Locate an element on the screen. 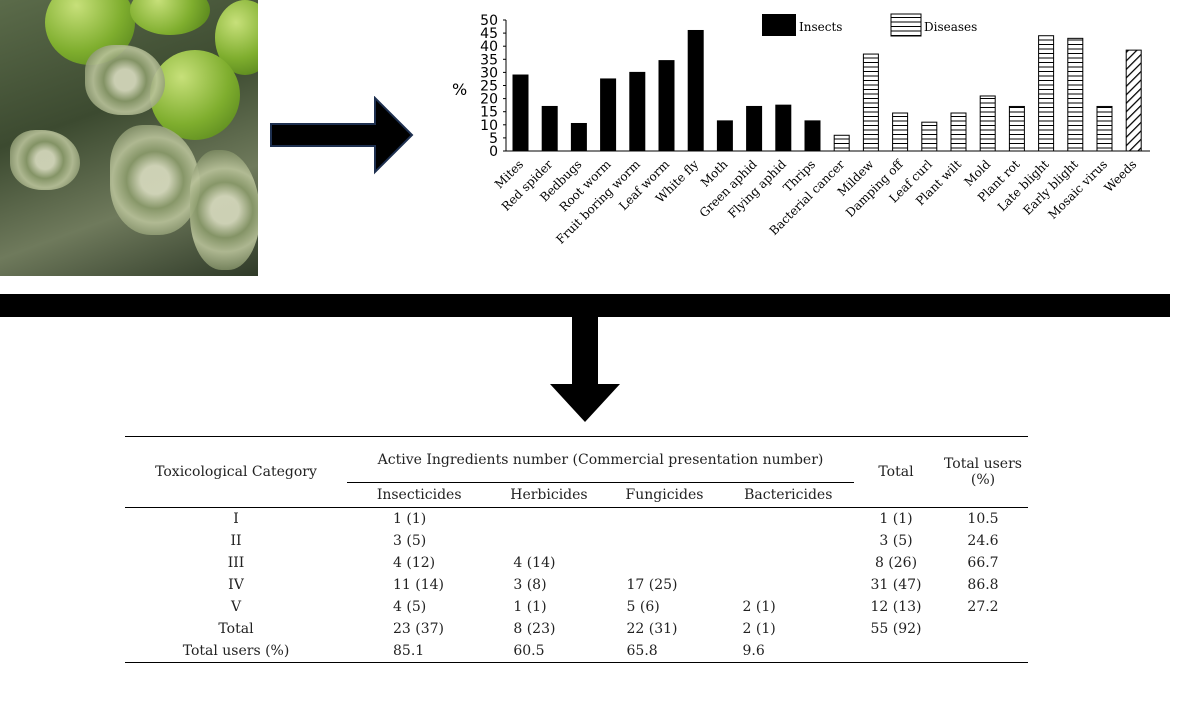 The image size is (1200, 705). subheader: Herbicides is located at coordinates (549, 495).